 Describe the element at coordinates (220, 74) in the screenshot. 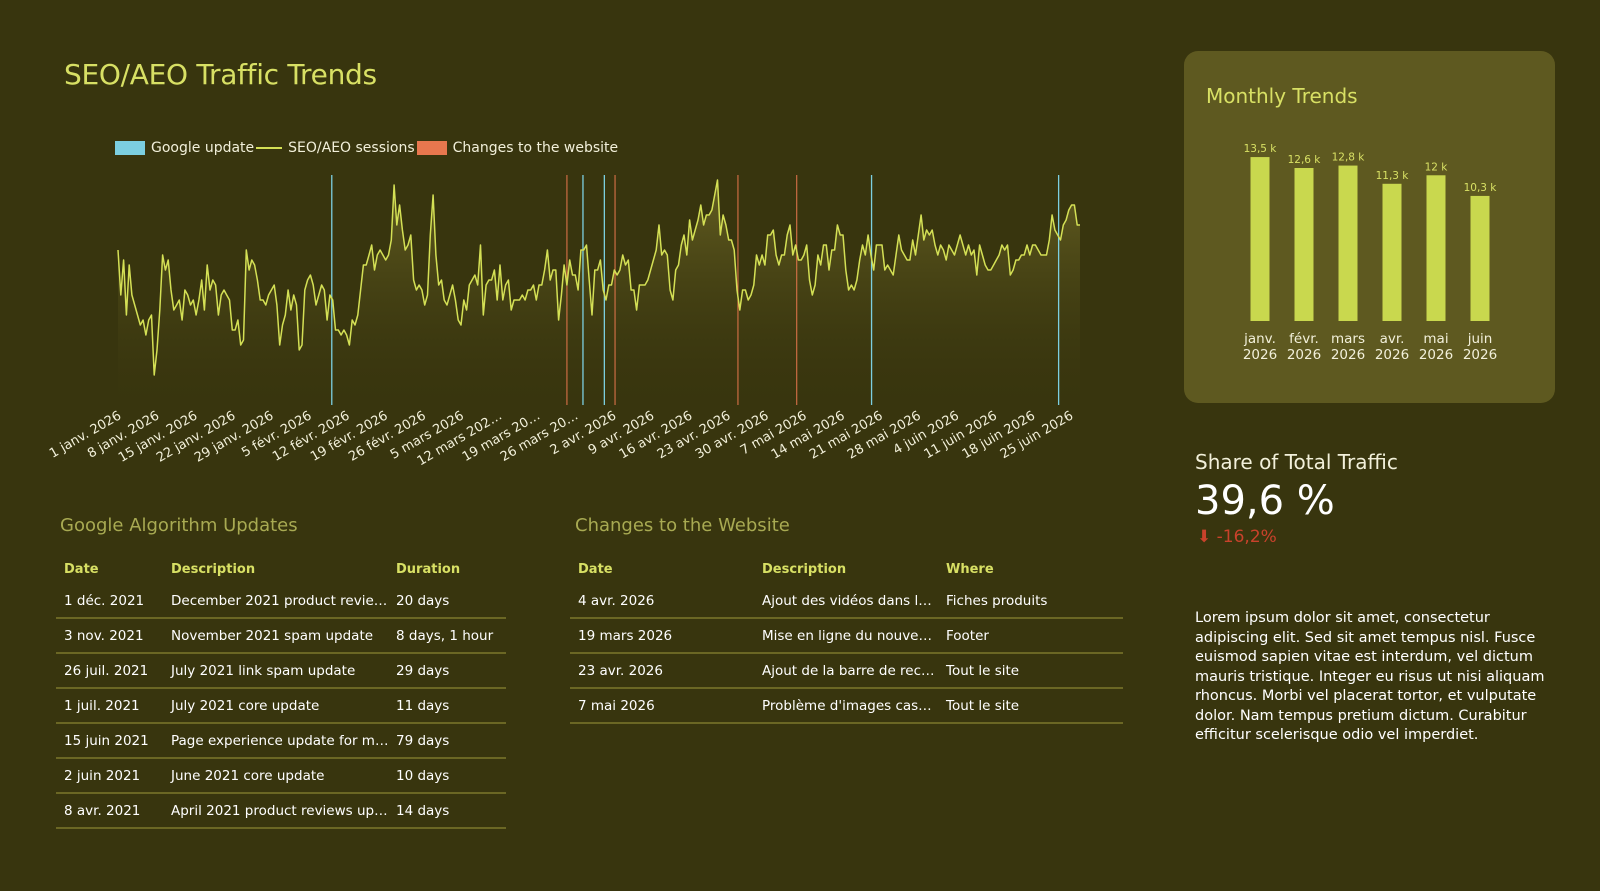

I see `page-title: SEO/AEO Traffic Trends` at that location.